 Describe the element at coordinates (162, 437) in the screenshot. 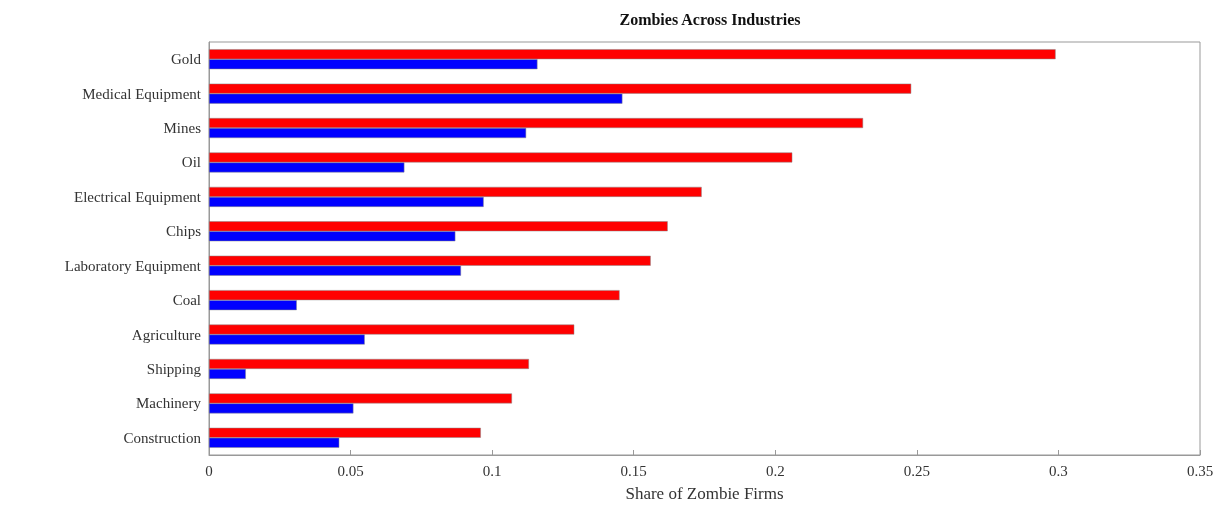

I see `y-tick-label: Construction` at that location.